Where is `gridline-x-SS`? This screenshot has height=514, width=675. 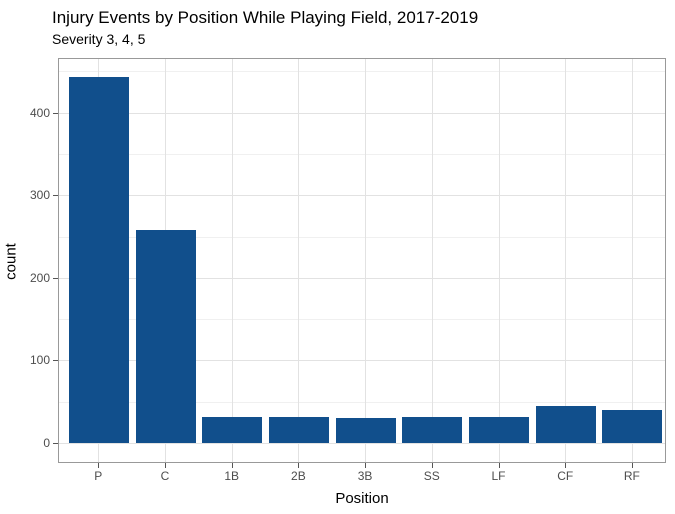
gridline-x-SS is located at coordinates (432, 260).